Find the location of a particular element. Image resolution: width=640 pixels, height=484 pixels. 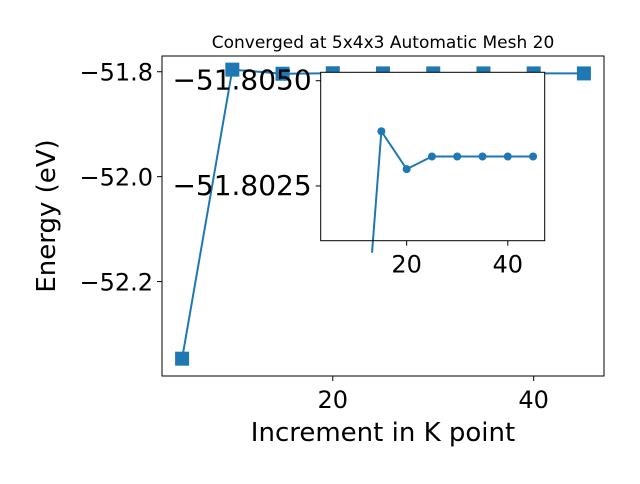

inset-y-tick-label: −51.8025 is located at coordinates (241, 185).